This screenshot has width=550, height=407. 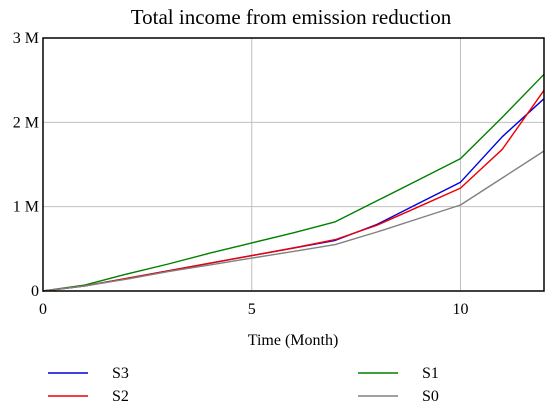 I want to click on chart-title: Total income from emission reduction, so click(x=291, y=17).